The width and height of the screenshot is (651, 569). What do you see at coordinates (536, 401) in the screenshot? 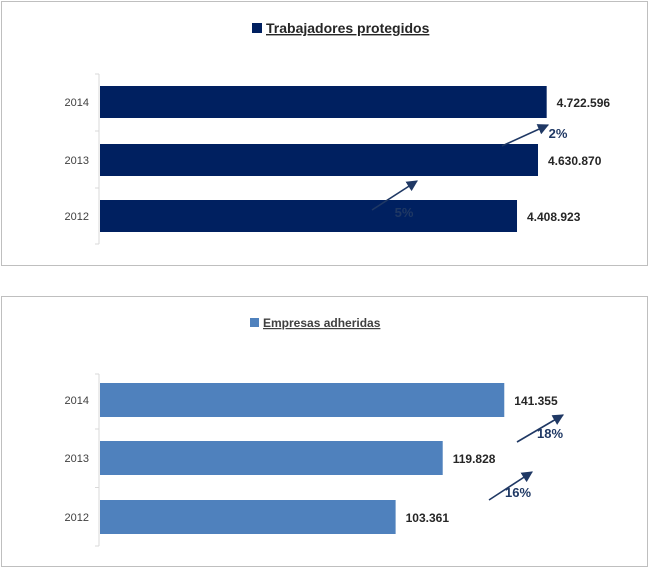
I see `data-label: 141.355` at bounding box center [536, 401].